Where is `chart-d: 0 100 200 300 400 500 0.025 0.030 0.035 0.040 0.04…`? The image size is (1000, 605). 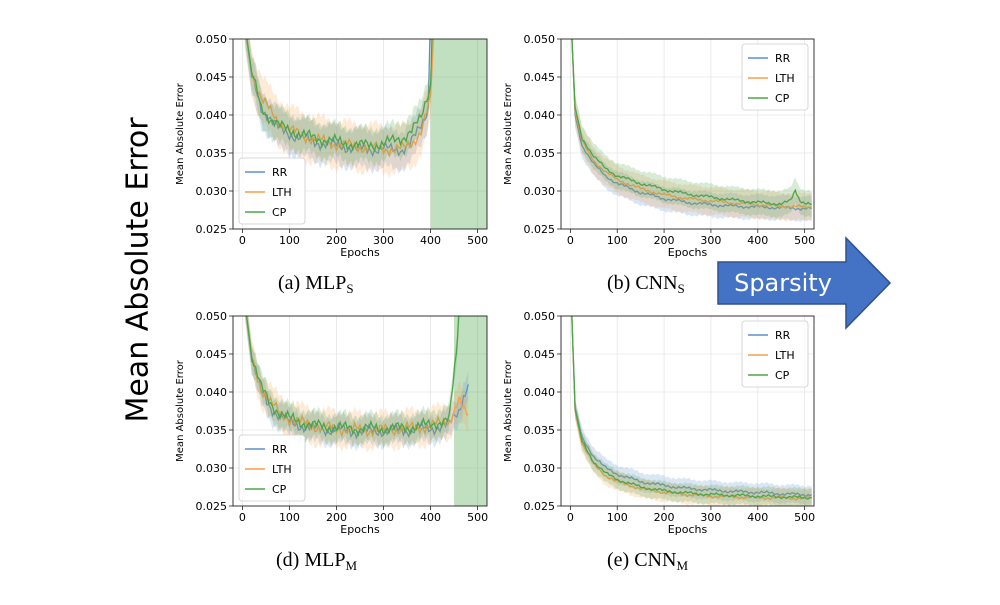
chart-d: 0 100 200 300 400 500 0.025 0.030 0.035 0.040 0.04… is located at coordinates (331, 423).